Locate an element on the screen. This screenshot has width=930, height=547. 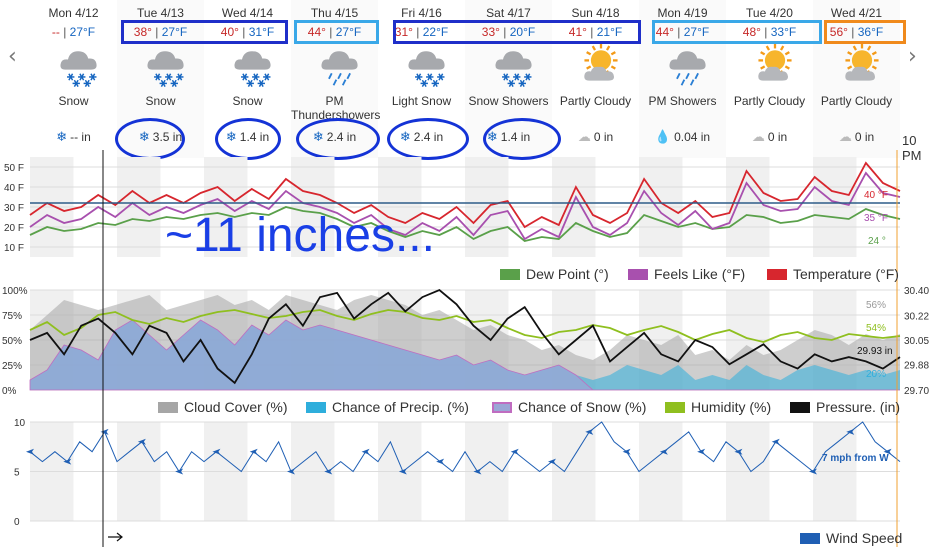
day-precip: ❄ 1.4 in is located at coordinates (508, 136).